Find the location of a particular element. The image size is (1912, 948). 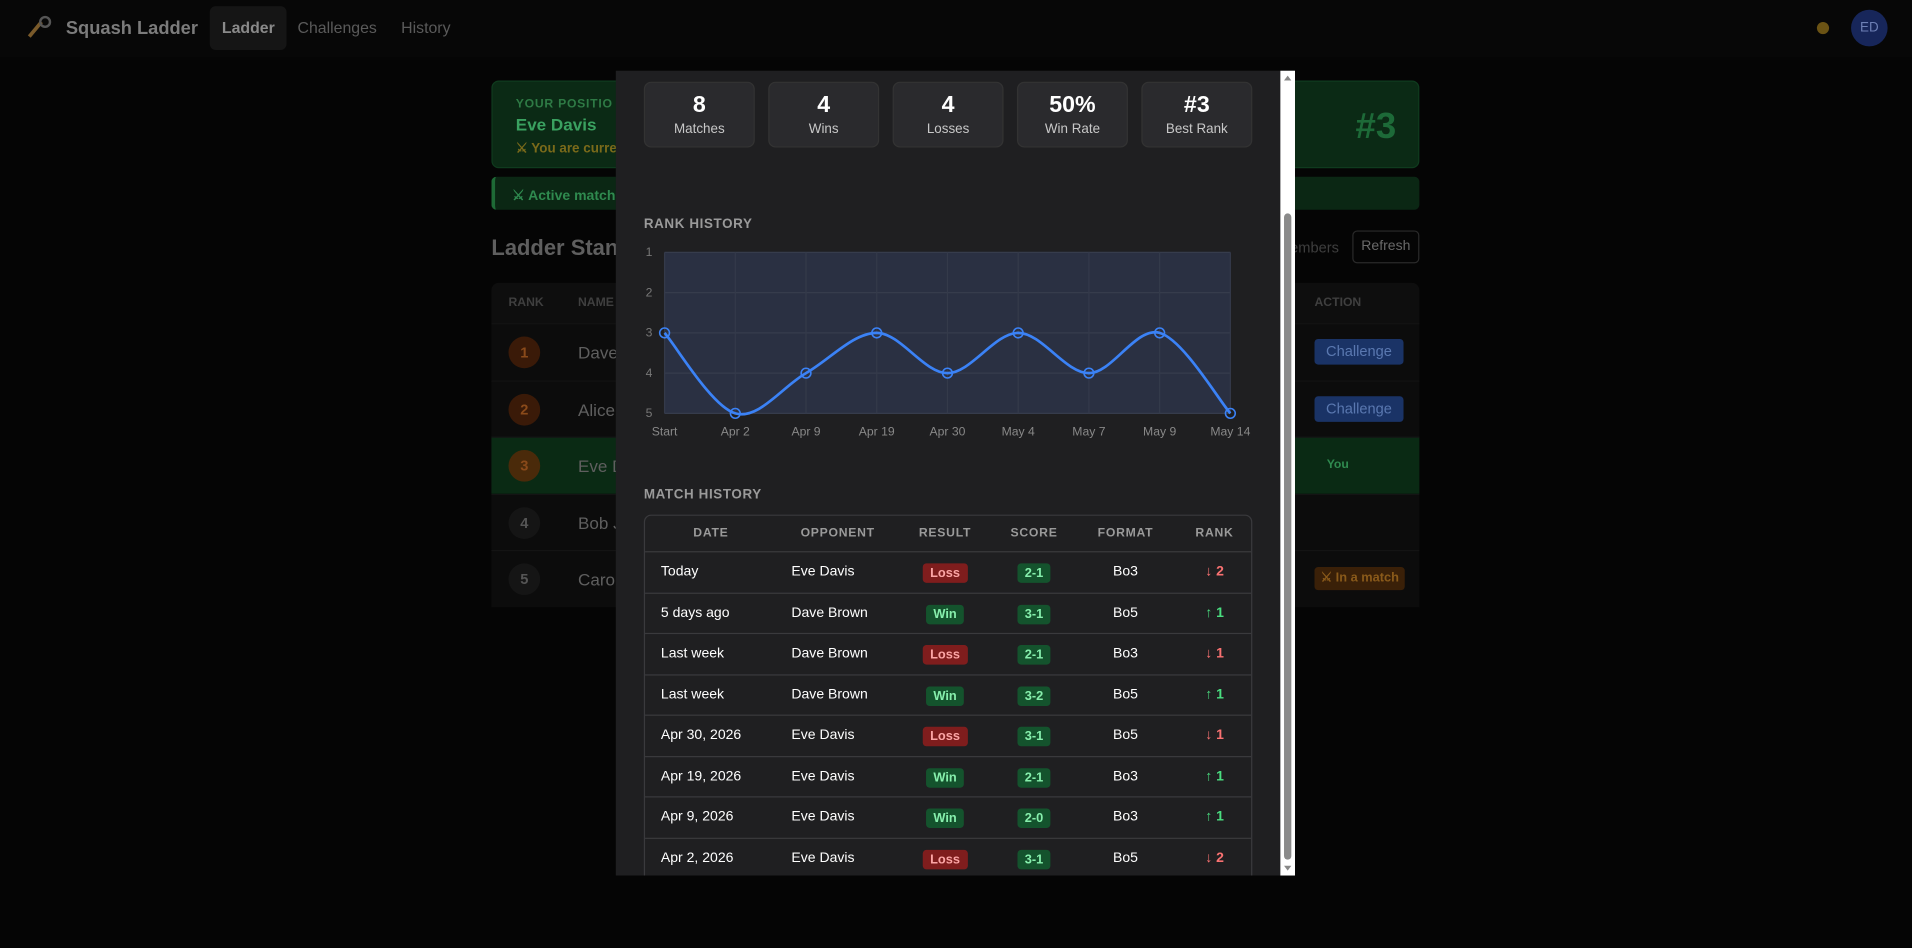

match-row: Today Eve Davis Loss 2-1 Bo3 ↓ 2 is located at coordinates (948, 572).